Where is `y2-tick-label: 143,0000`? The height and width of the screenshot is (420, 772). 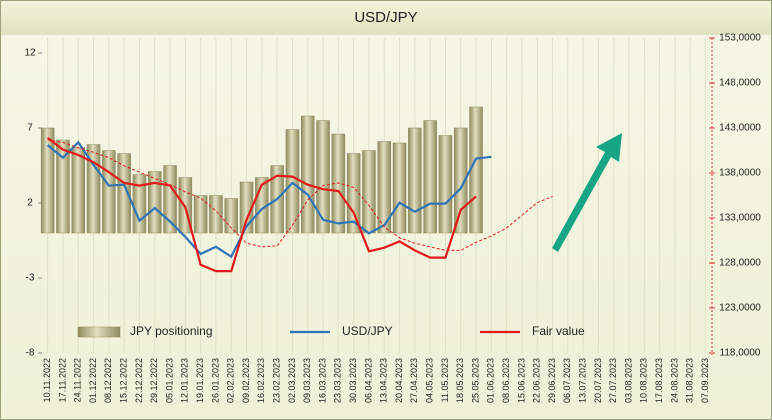
y2-tick-label: 143,0000 is located at coordinates (740, 128).